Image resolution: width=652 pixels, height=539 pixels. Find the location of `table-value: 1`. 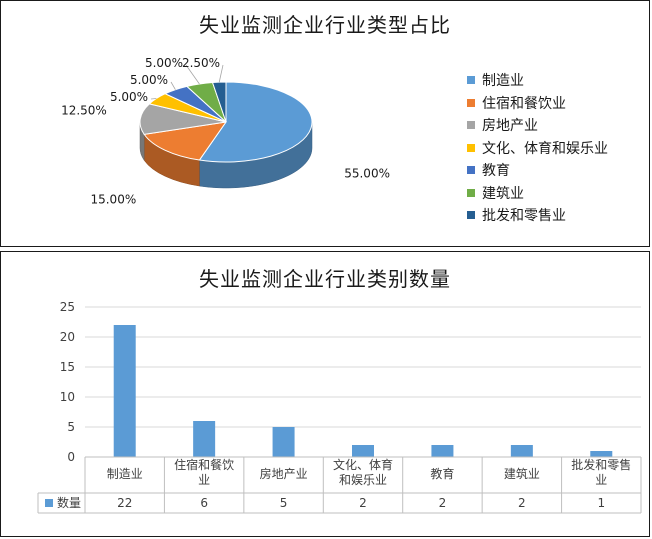

table-value: 1 is located at coordinates (601, 503).